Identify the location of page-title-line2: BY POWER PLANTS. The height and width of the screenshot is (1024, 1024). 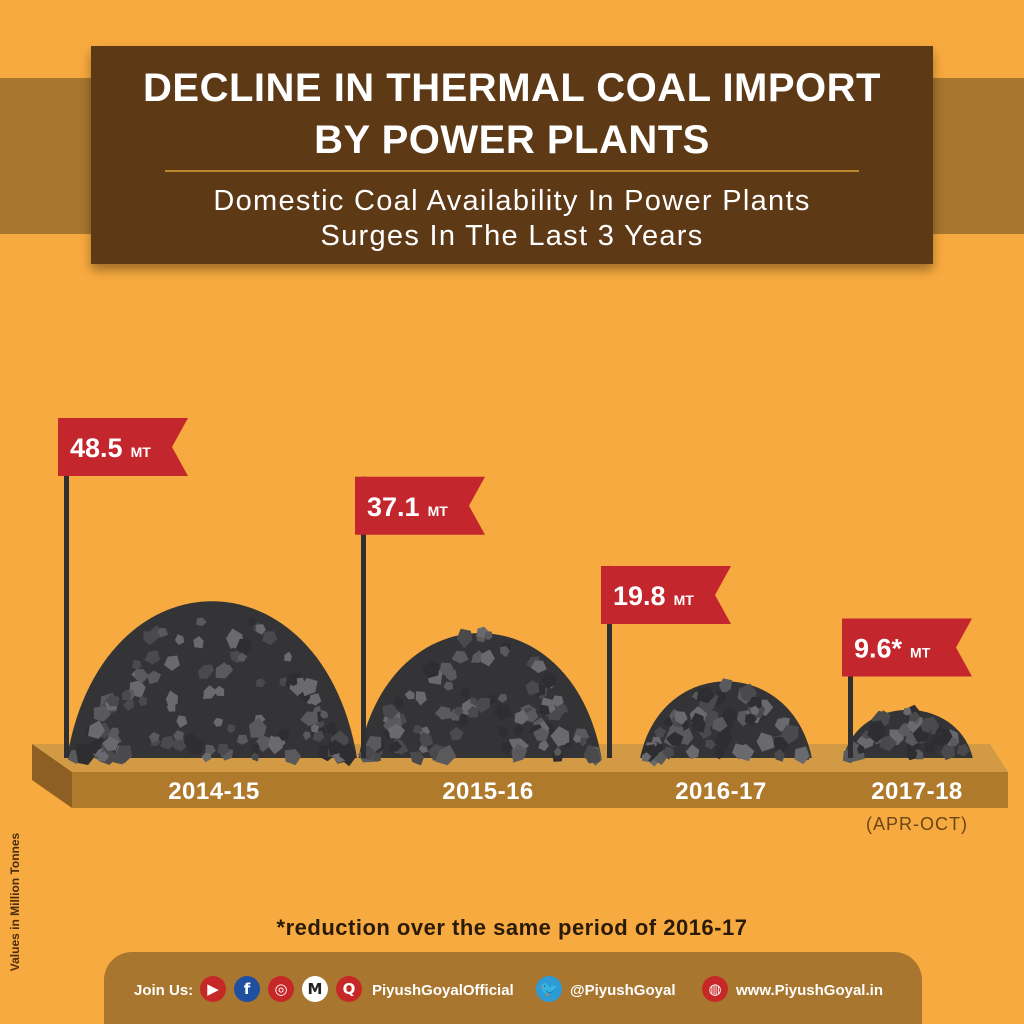
(512, 140).